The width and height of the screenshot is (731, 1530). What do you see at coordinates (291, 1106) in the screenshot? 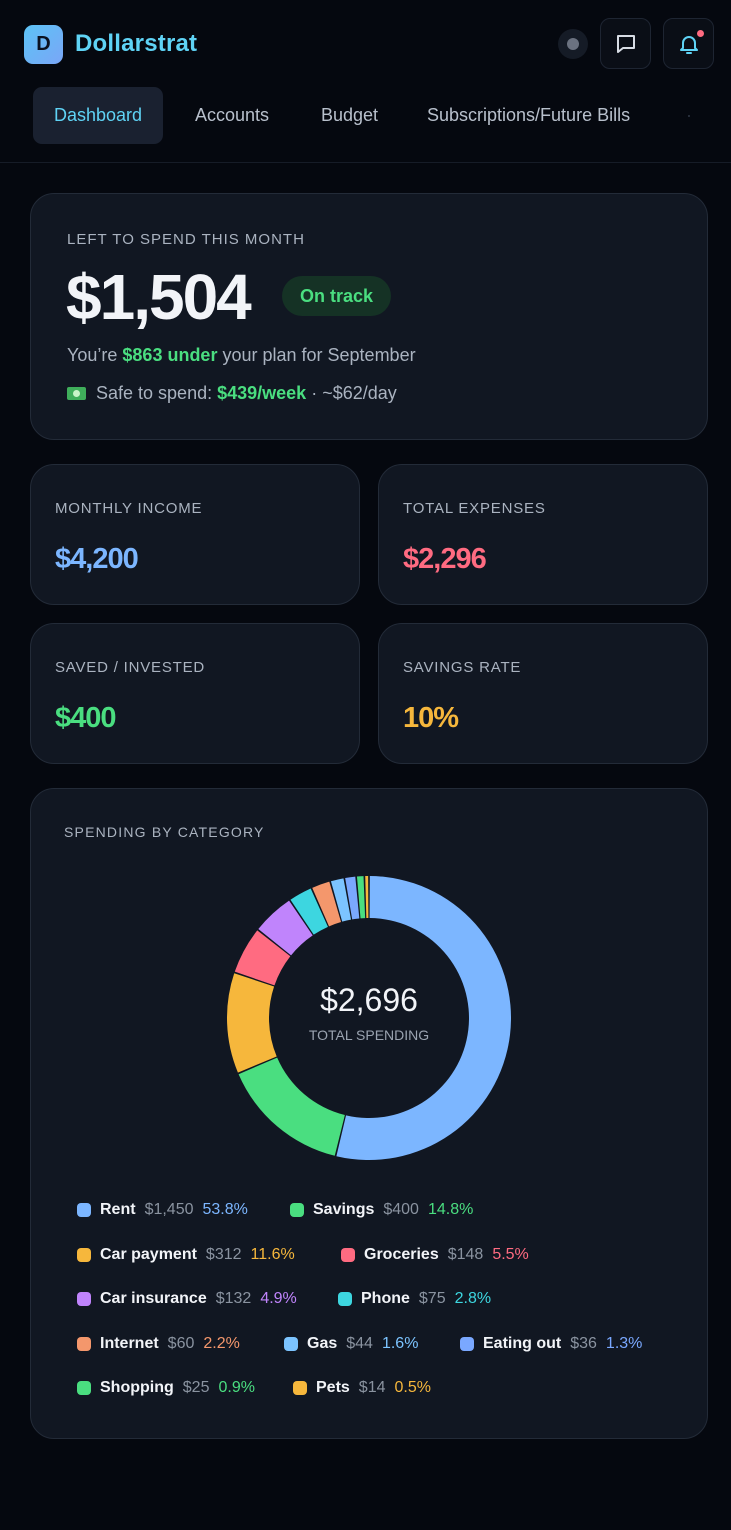
I see `donut-slice-savings` at bounding box center [291, 1106].